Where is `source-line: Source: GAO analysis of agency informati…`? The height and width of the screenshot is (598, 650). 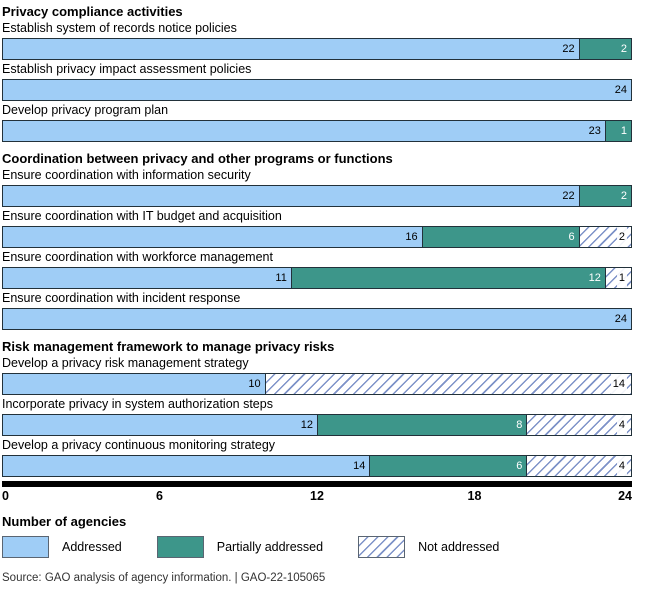 source-line: Source: GAO analysis of agency informati… is located at coordinates (164, 578).